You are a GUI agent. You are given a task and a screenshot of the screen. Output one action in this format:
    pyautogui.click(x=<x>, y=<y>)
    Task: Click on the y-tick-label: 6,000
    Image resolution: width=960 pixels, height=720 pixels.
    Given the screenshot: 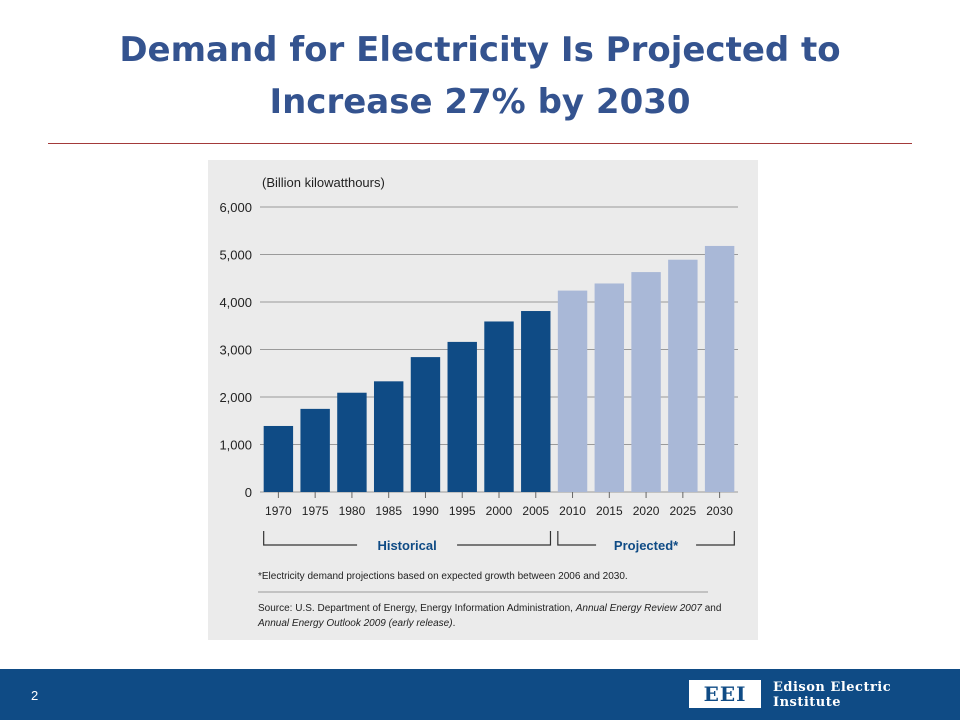 What is the action you would take?
    pyautogui.click(x=235, y=207)
    